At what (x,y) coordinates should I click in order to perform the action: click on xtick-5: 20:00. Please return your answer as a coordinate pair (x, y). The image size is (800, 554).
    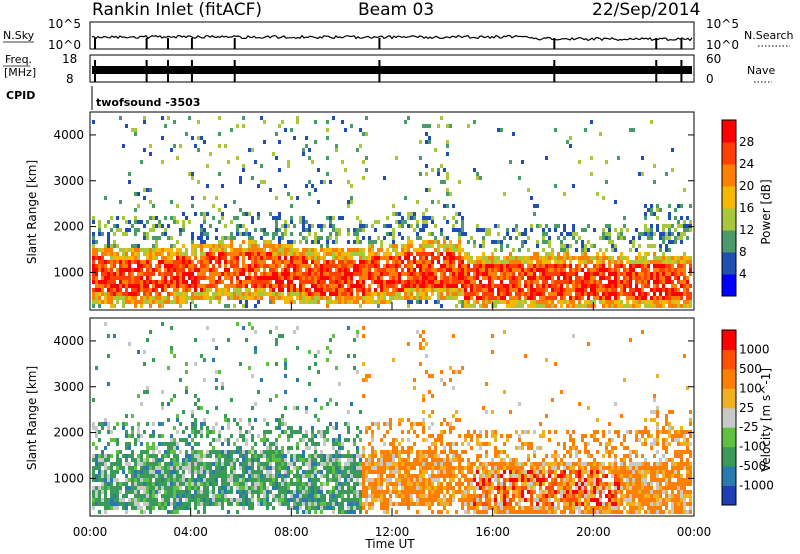
    Looking at the image, I should click on (593, 532).